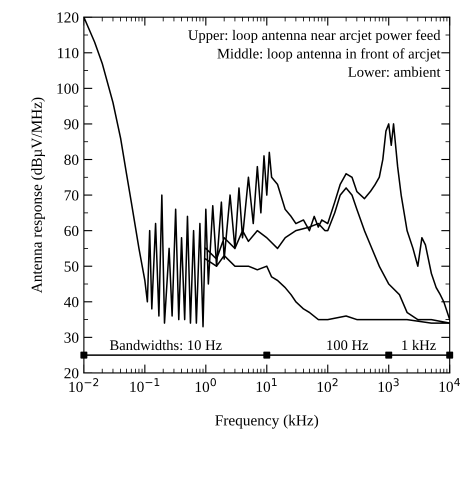 The height and width of the screenshot is (492, 466). I want to click on y-tick-label: 30, so click(71, 337).